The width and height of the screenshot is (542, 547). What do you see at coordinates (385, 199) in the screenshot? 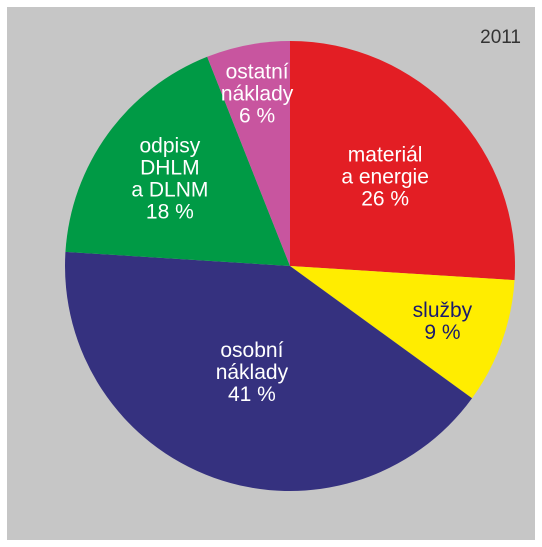
I see `pie-slice-label-line: 26 %` at bounding box center [385, 199].